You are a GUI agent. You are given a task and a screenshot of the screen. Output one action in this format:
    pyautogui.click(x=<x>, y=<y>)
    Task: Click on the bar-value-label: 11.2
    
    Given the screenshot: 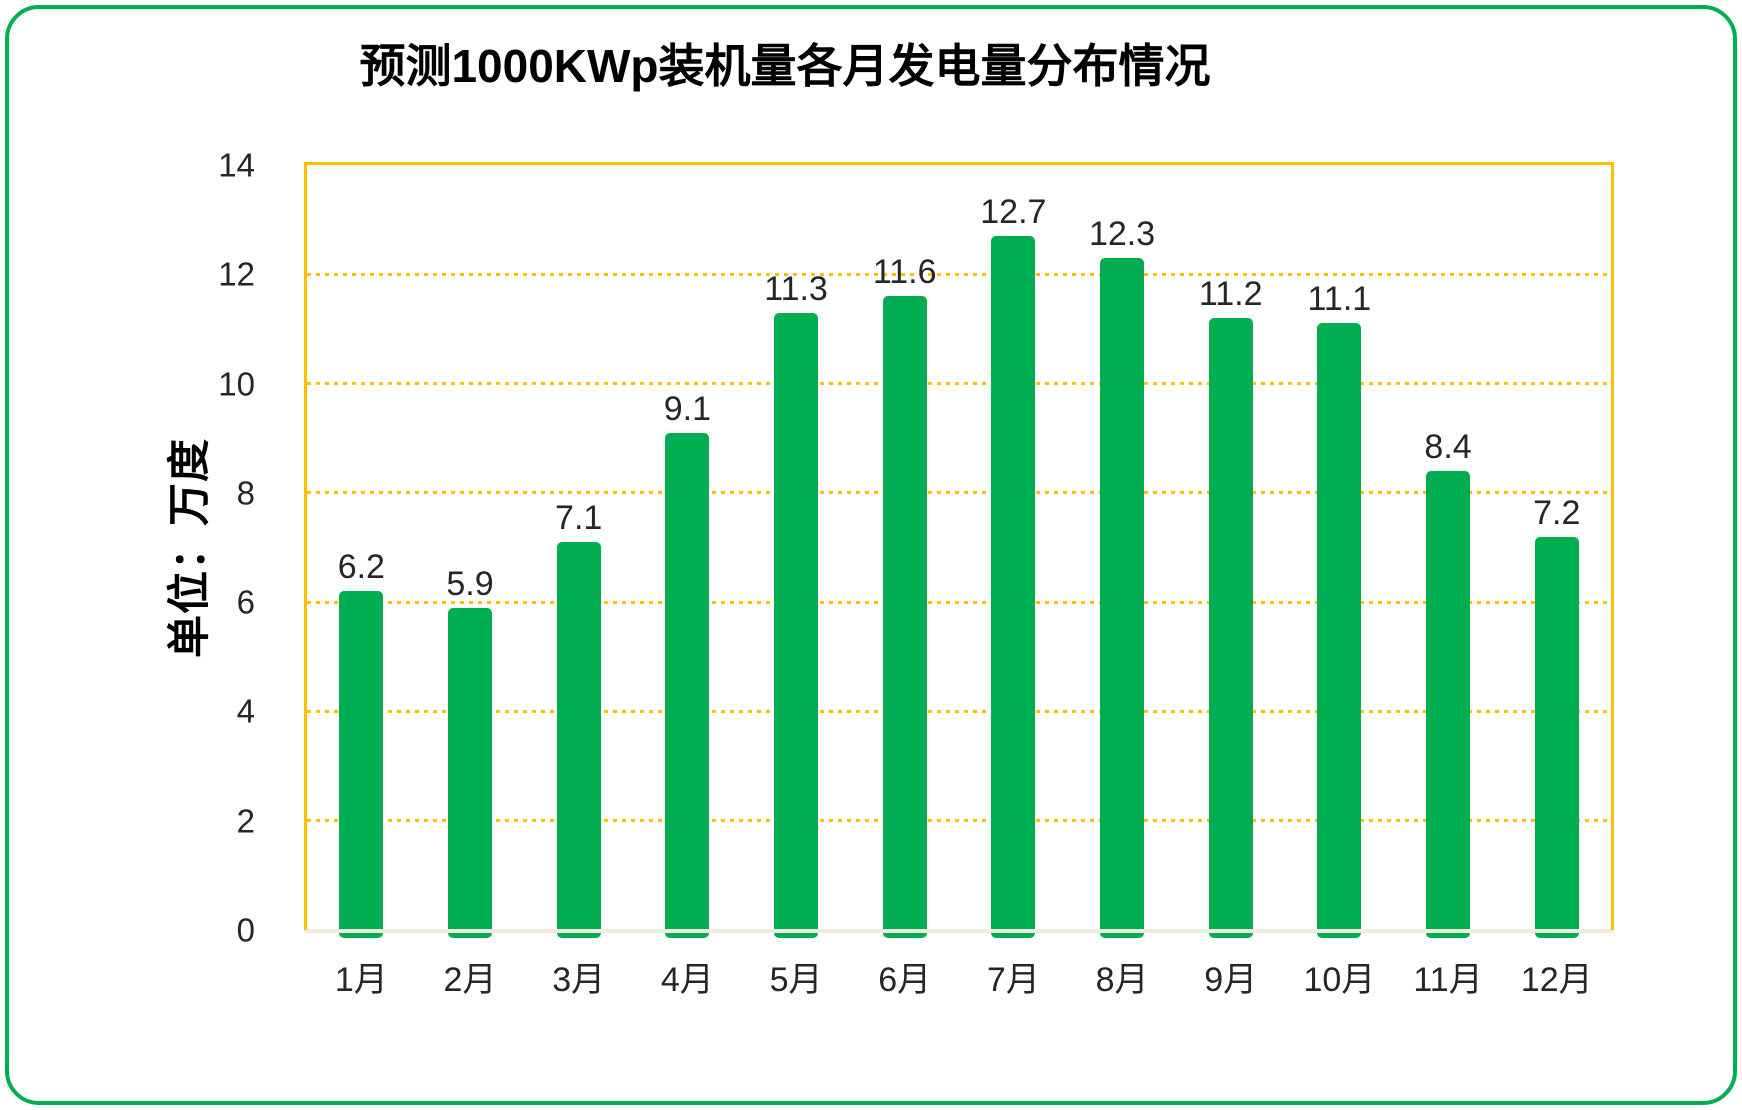 What is the action you would take?
    pyautogui.click(x=1230, y=294)
    